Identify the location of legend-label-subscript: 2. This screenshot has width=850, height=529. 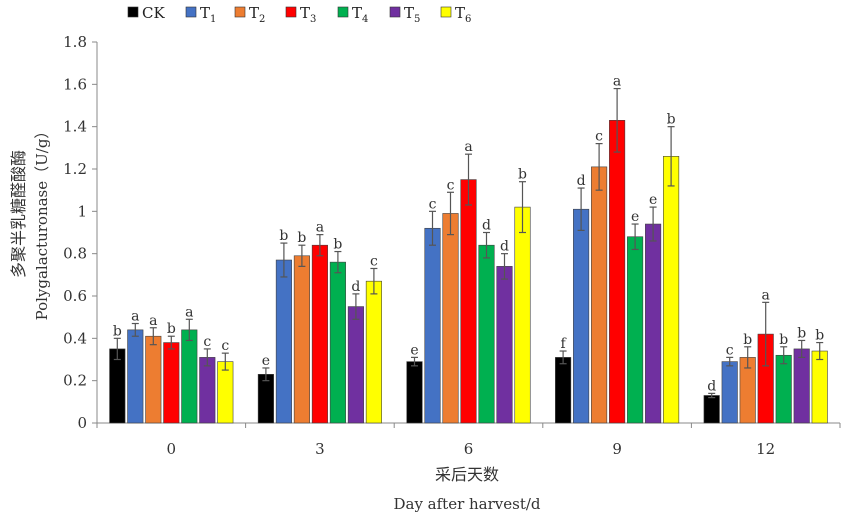
(262, 19).